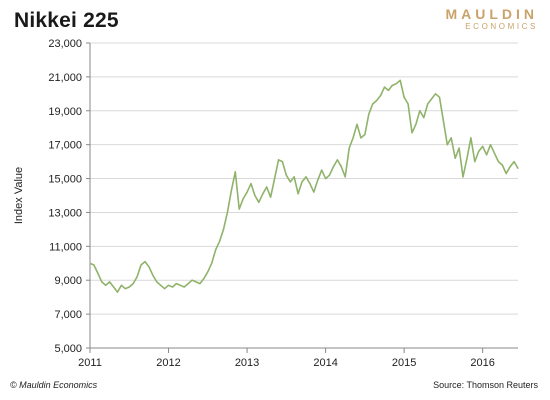  I want to click on y-tick-label: 21,000, so click(65, 78).